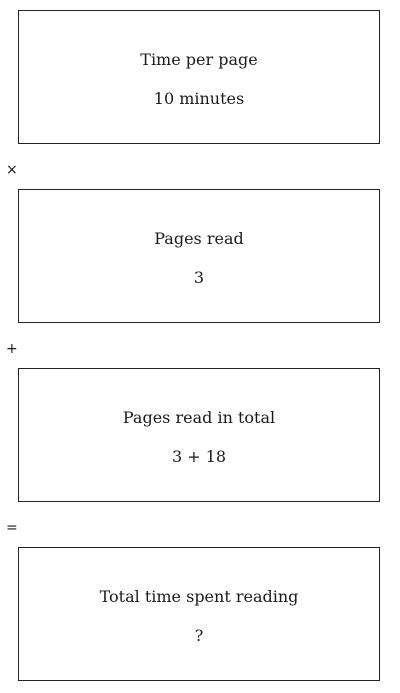 The image size is (400, 693). What do you see at coordinates (12, 170) in the screenshot?
I see `multiply-operator: ×` at bounding box center [12, 170].